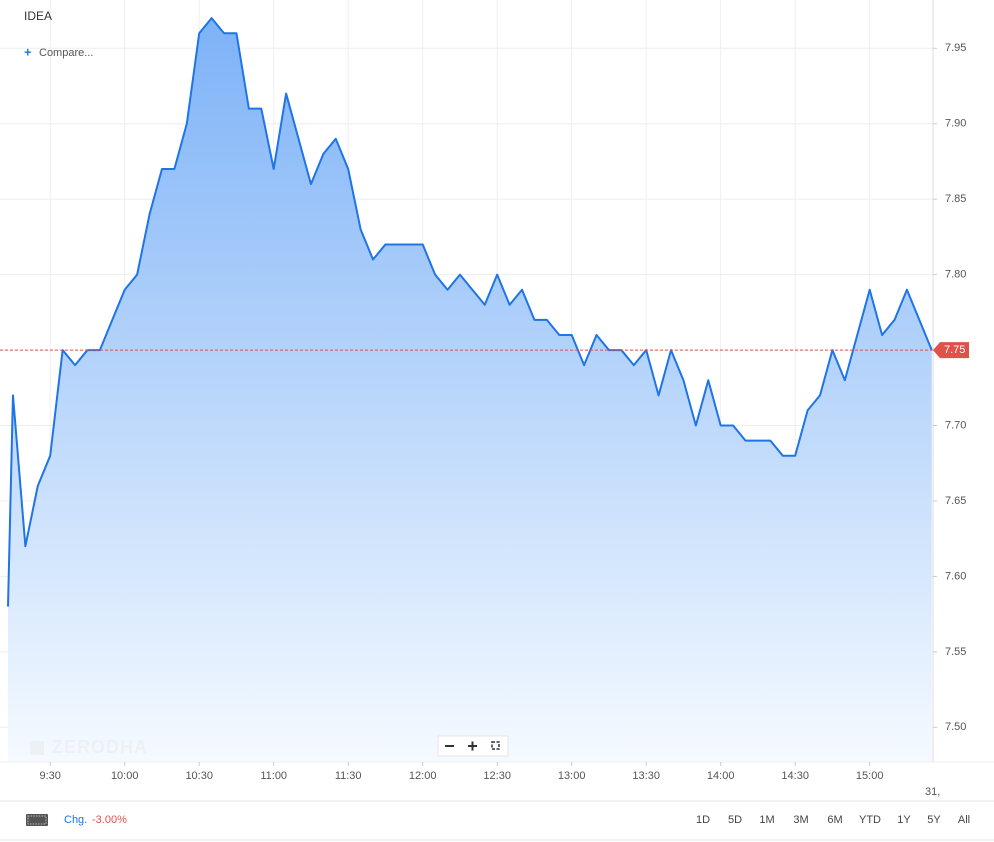 The height and width of the screenshot is (842, 994). What do you see at coordinates (800, 820) in the screenshot?
I see `range-button: 3M` at bounding box center [800, 820].